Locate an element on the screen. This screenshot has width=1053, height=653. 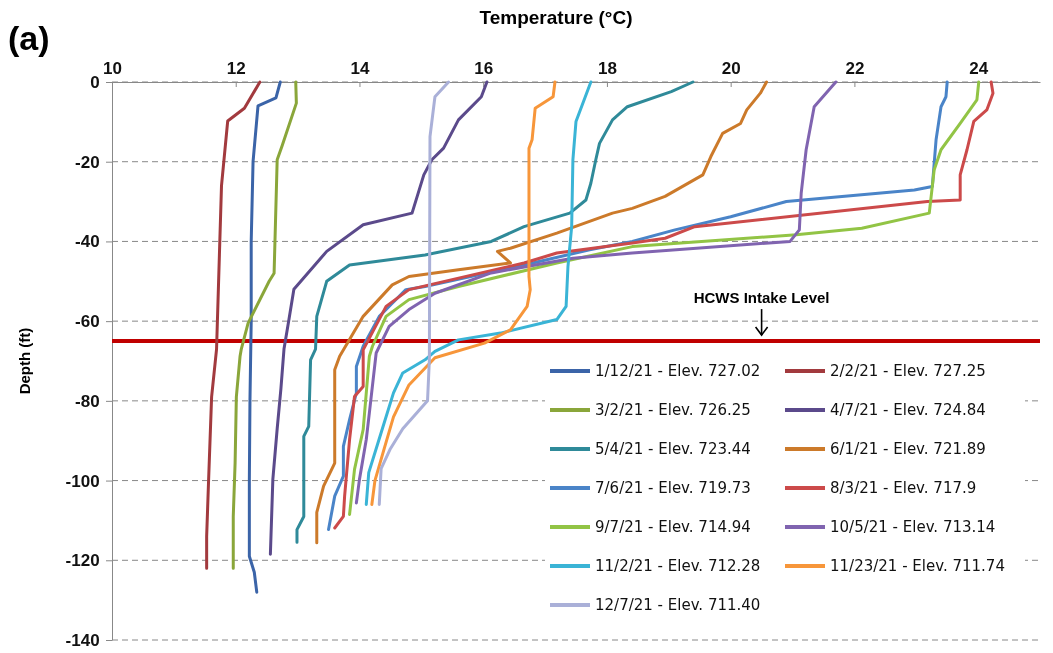
legend-label: 6/1/21 - Elev. 721.89 is located at coordinates (908, 449).